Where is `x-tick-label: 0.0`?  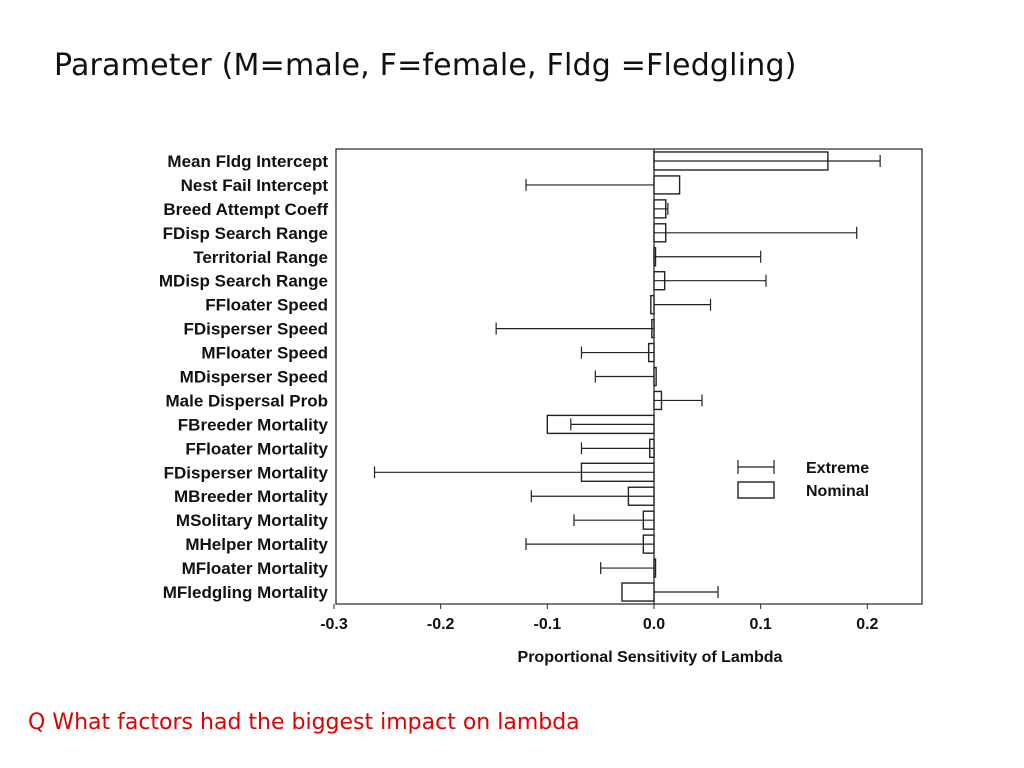 x-tick-label: 0.0 is located at coordinates (654, 624).